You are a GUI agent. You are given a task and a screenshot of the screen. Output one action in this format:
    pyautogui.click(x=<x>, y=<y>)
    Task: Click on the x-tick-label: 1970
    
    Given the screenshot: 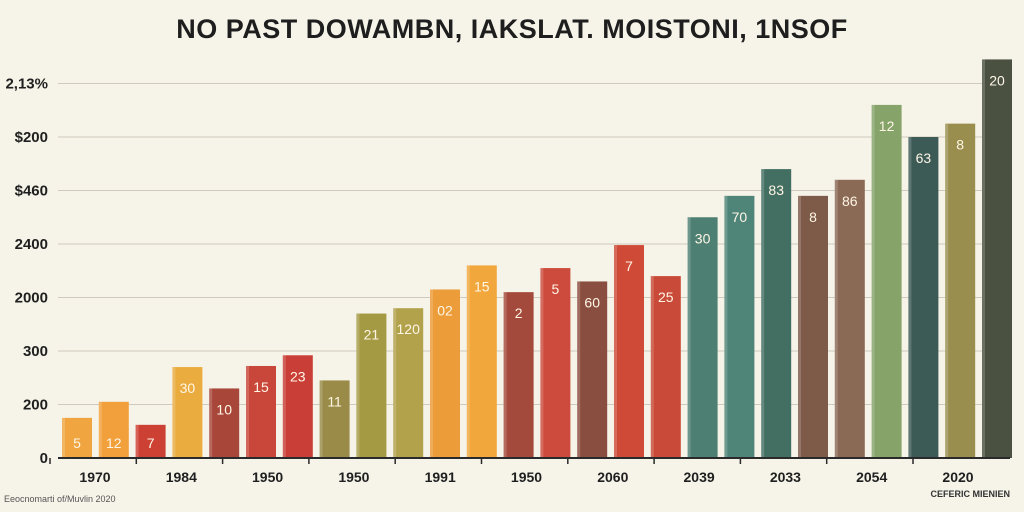 What is the action you would take?
    pyautogui.click(x=94, y=477)
    